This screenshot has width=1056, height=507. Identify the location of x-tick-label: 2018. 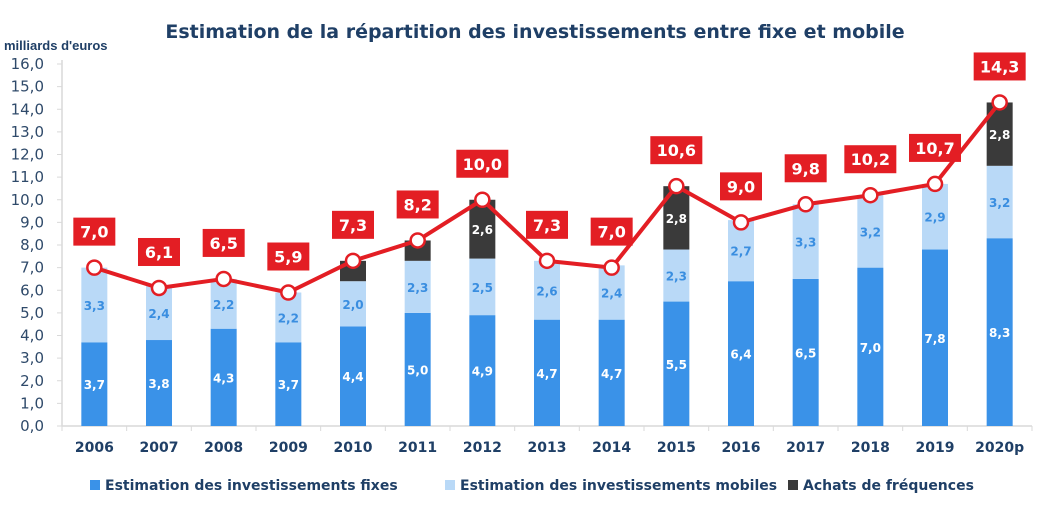
(870, 448).